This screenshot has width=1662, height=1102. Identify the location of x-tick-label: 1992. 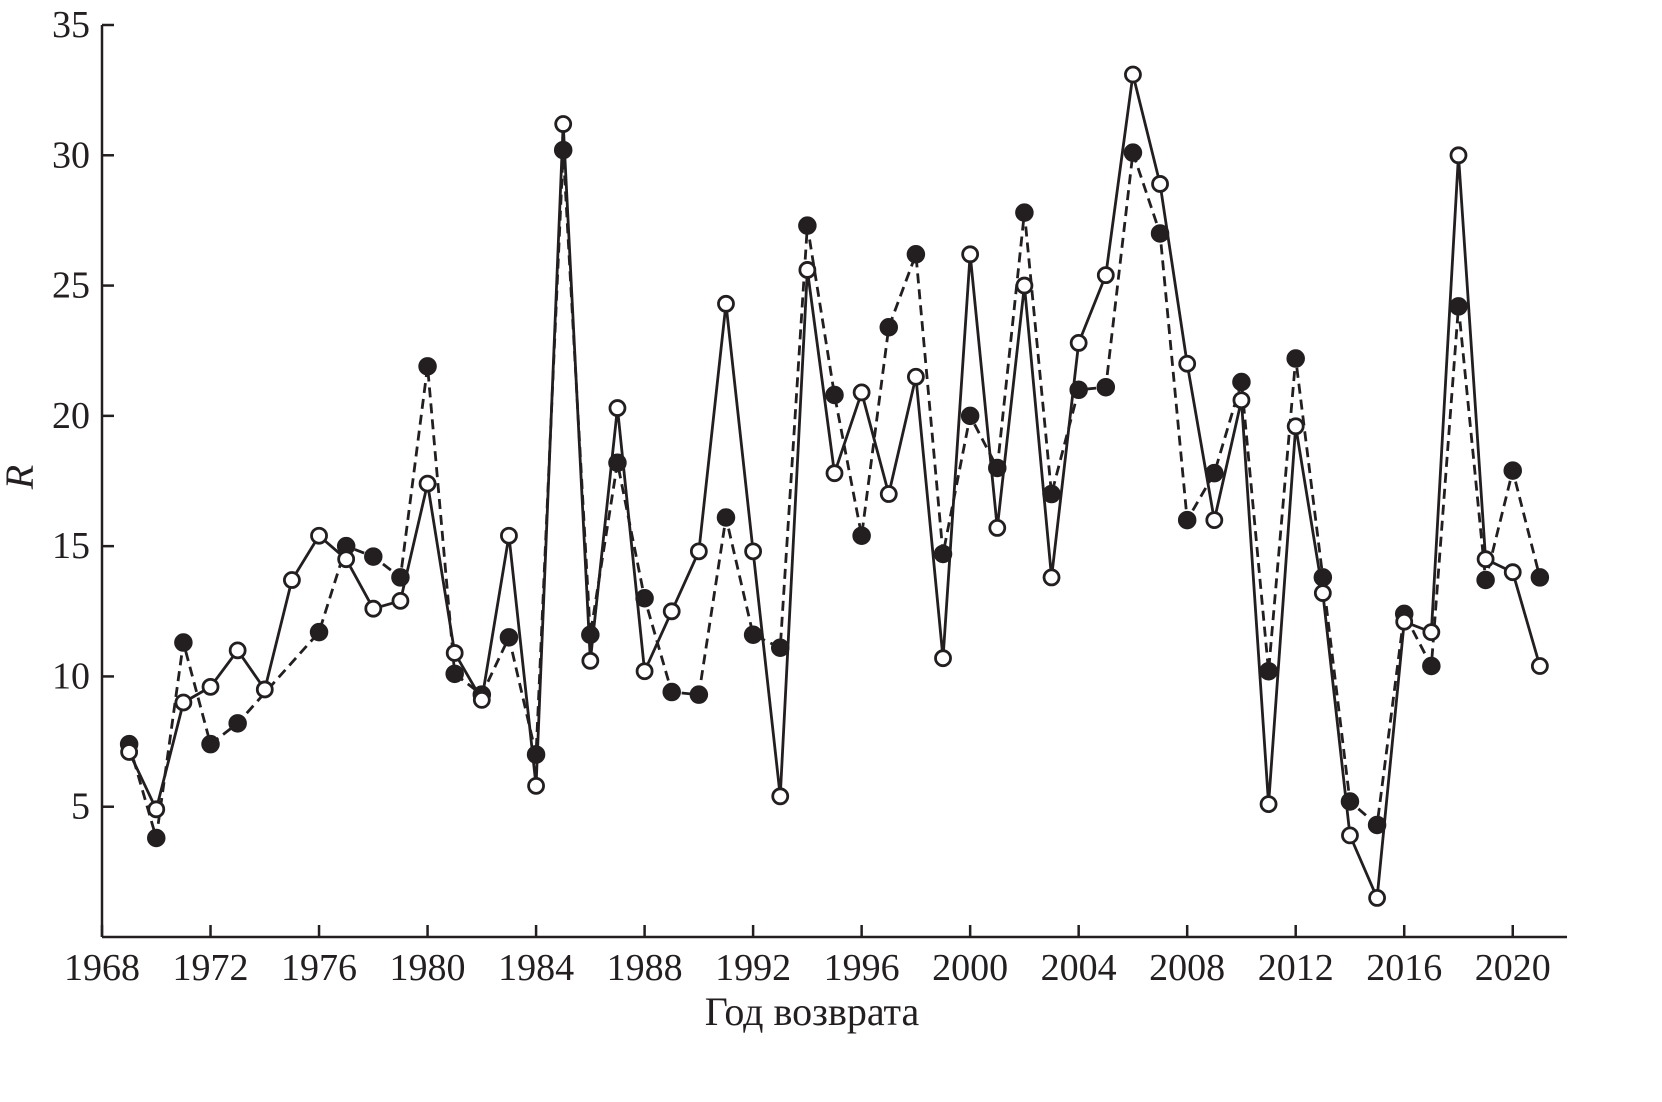
(753, 968).